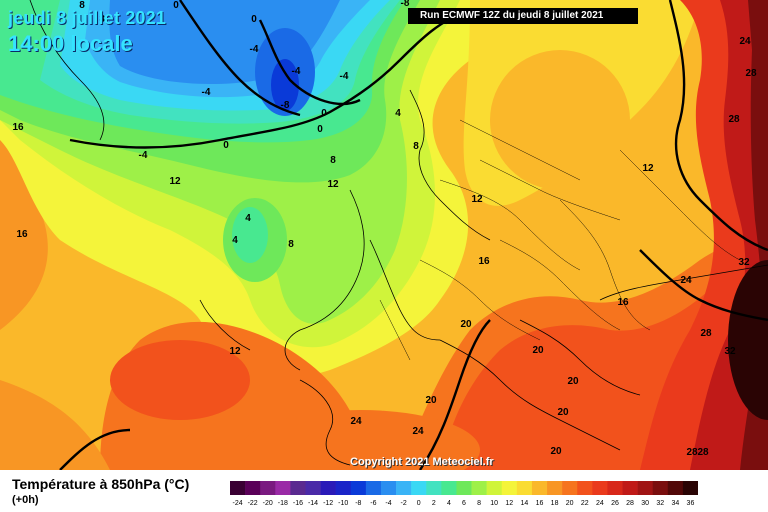 The height and width of the screenshot is (512, 768). What do you see at coordinates (419, 503) in the screenshot?
I see `color-swatch-label: 0` at bounding box center [419, 503].